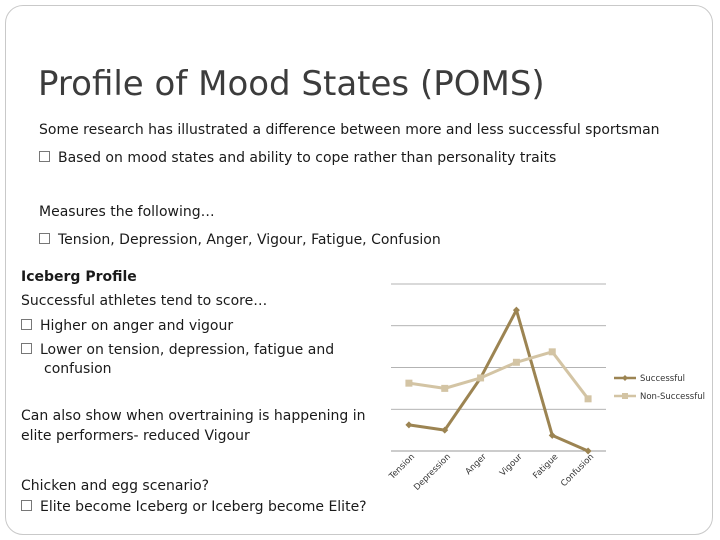 This screenshot has width=720, height=540. I want to click on x-tick-label: Fatigue, so click(545, 466).